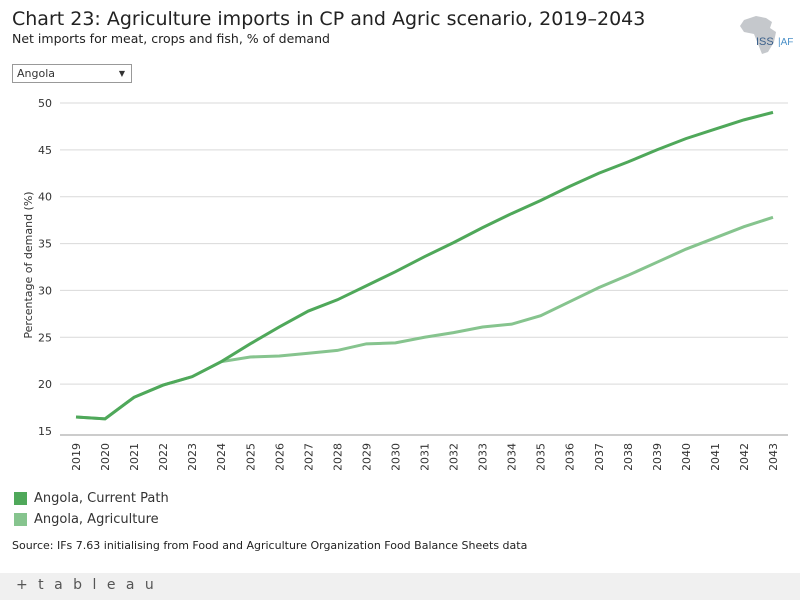  What do you see at coordinates (163, 456) in the screenshot?
I see `x-tick-label: 2022` at bounding box center [163, 456].